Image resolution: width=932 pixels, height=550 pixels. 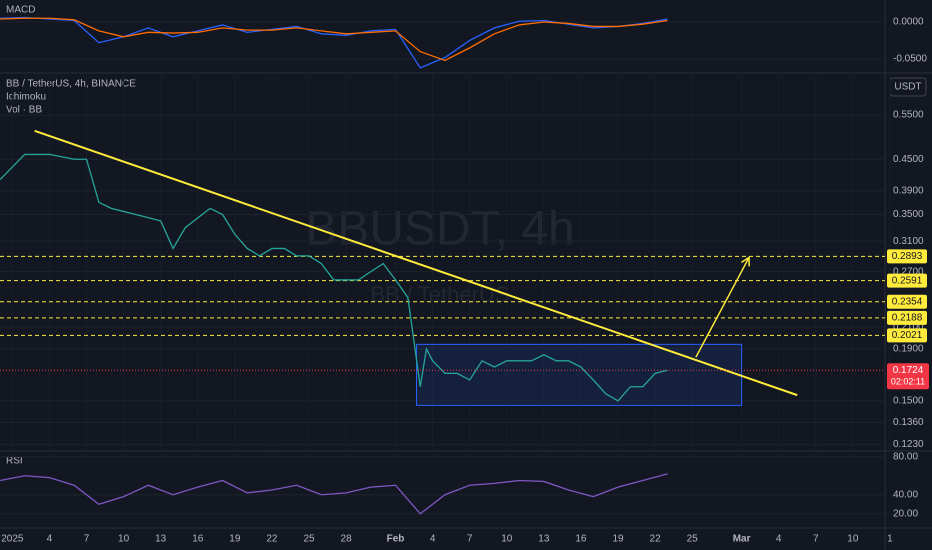 What do you see at coordinates (890, 539) in the screenshot?
I see `x-tick-label: 1` at bounding box center [890, 539].